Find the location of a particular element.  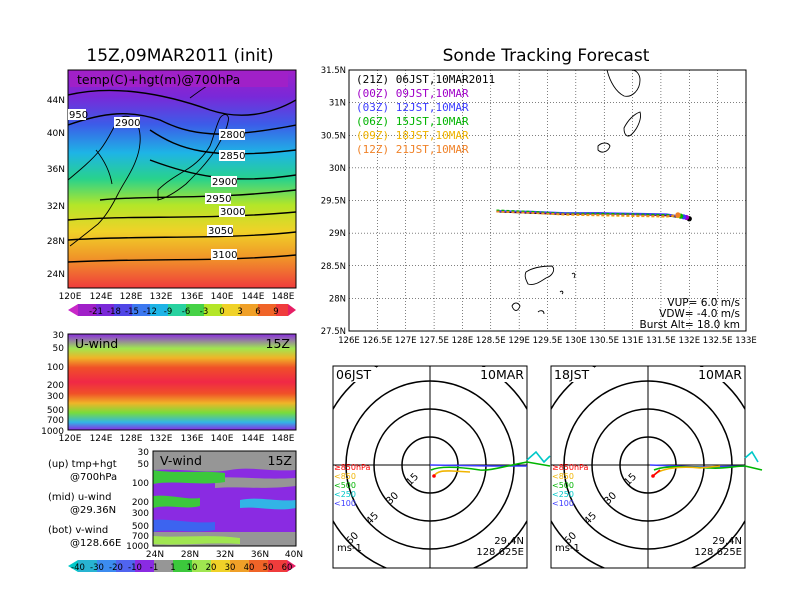

colorbar-label: 50 is located at coordinates (268, 568).